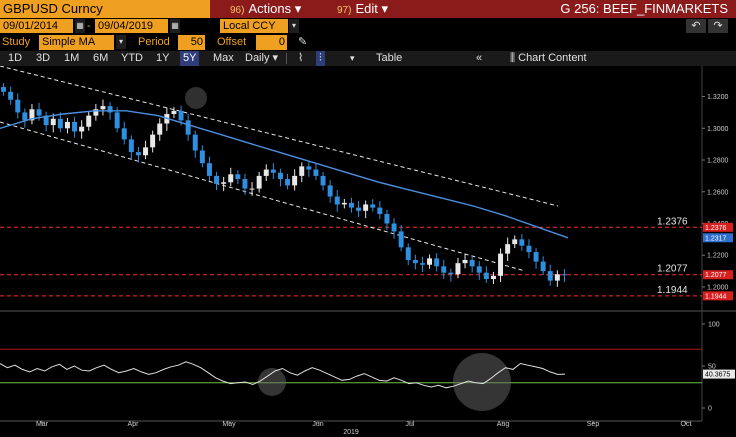  I want to click on offset-label: Offset, so click(232, 42).